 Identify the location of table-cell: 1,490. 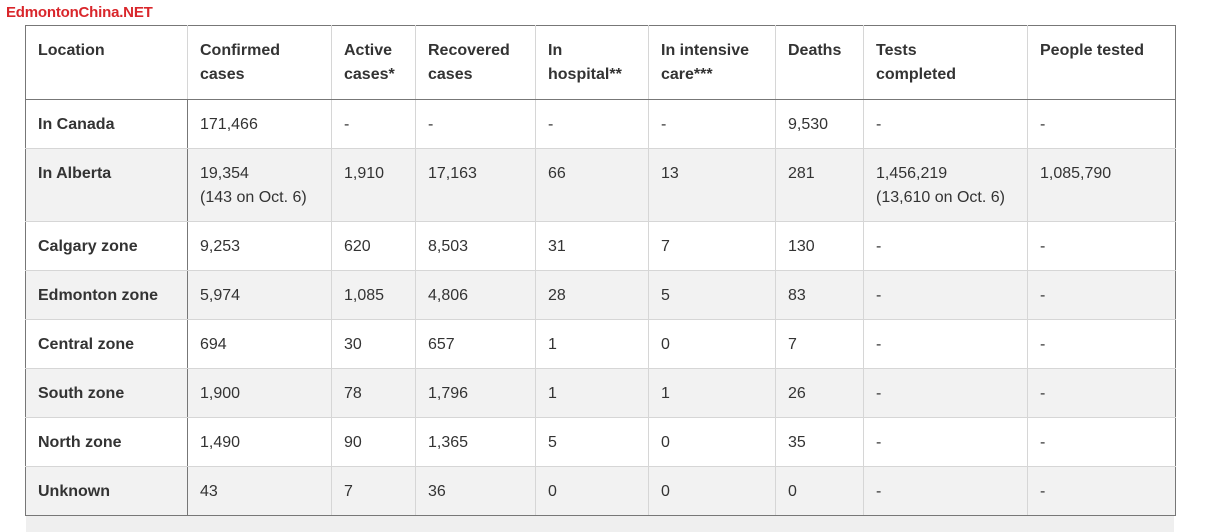
(259, 442).